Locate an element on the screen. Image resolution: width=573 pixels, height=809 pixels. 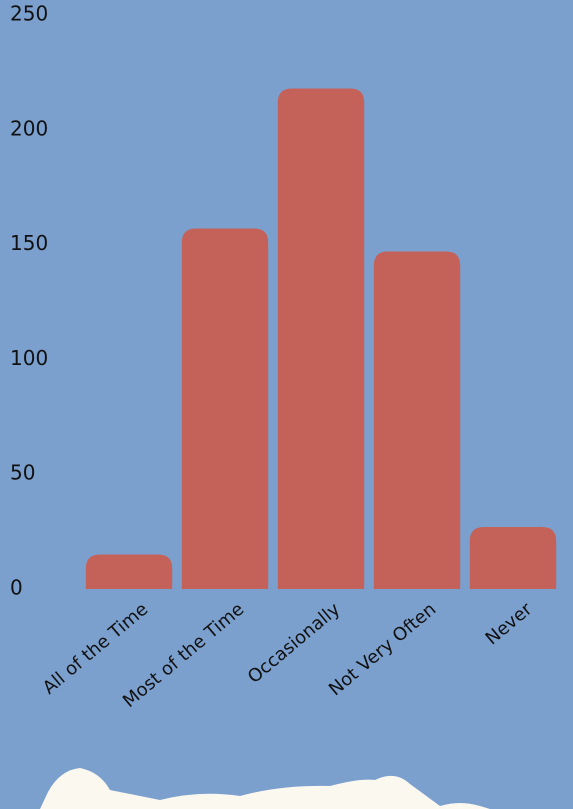
y-tick-label: 150 is located at coordinates (29, 243).